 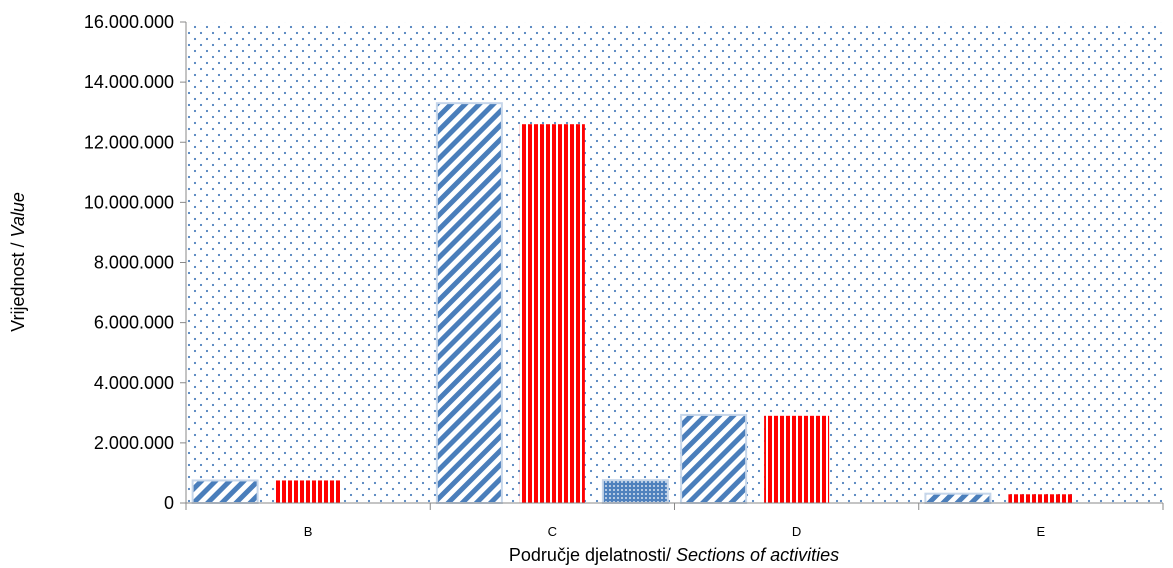 What do you see at coordinates (796, 531) in the screenshot?
I see `x-tick-label-d: D` at bounding box center [796, 531].